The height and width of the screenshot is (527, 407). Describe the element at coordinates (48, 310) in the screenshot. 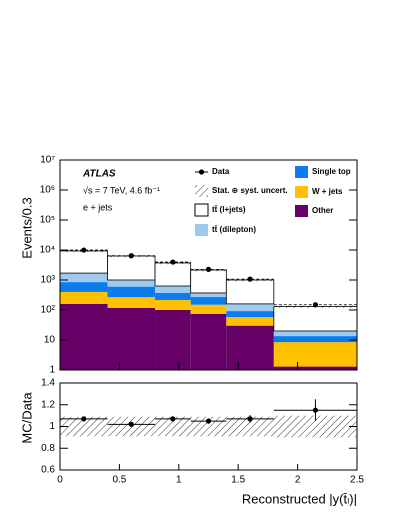

I see `y-tick-label: 10²` at that location.